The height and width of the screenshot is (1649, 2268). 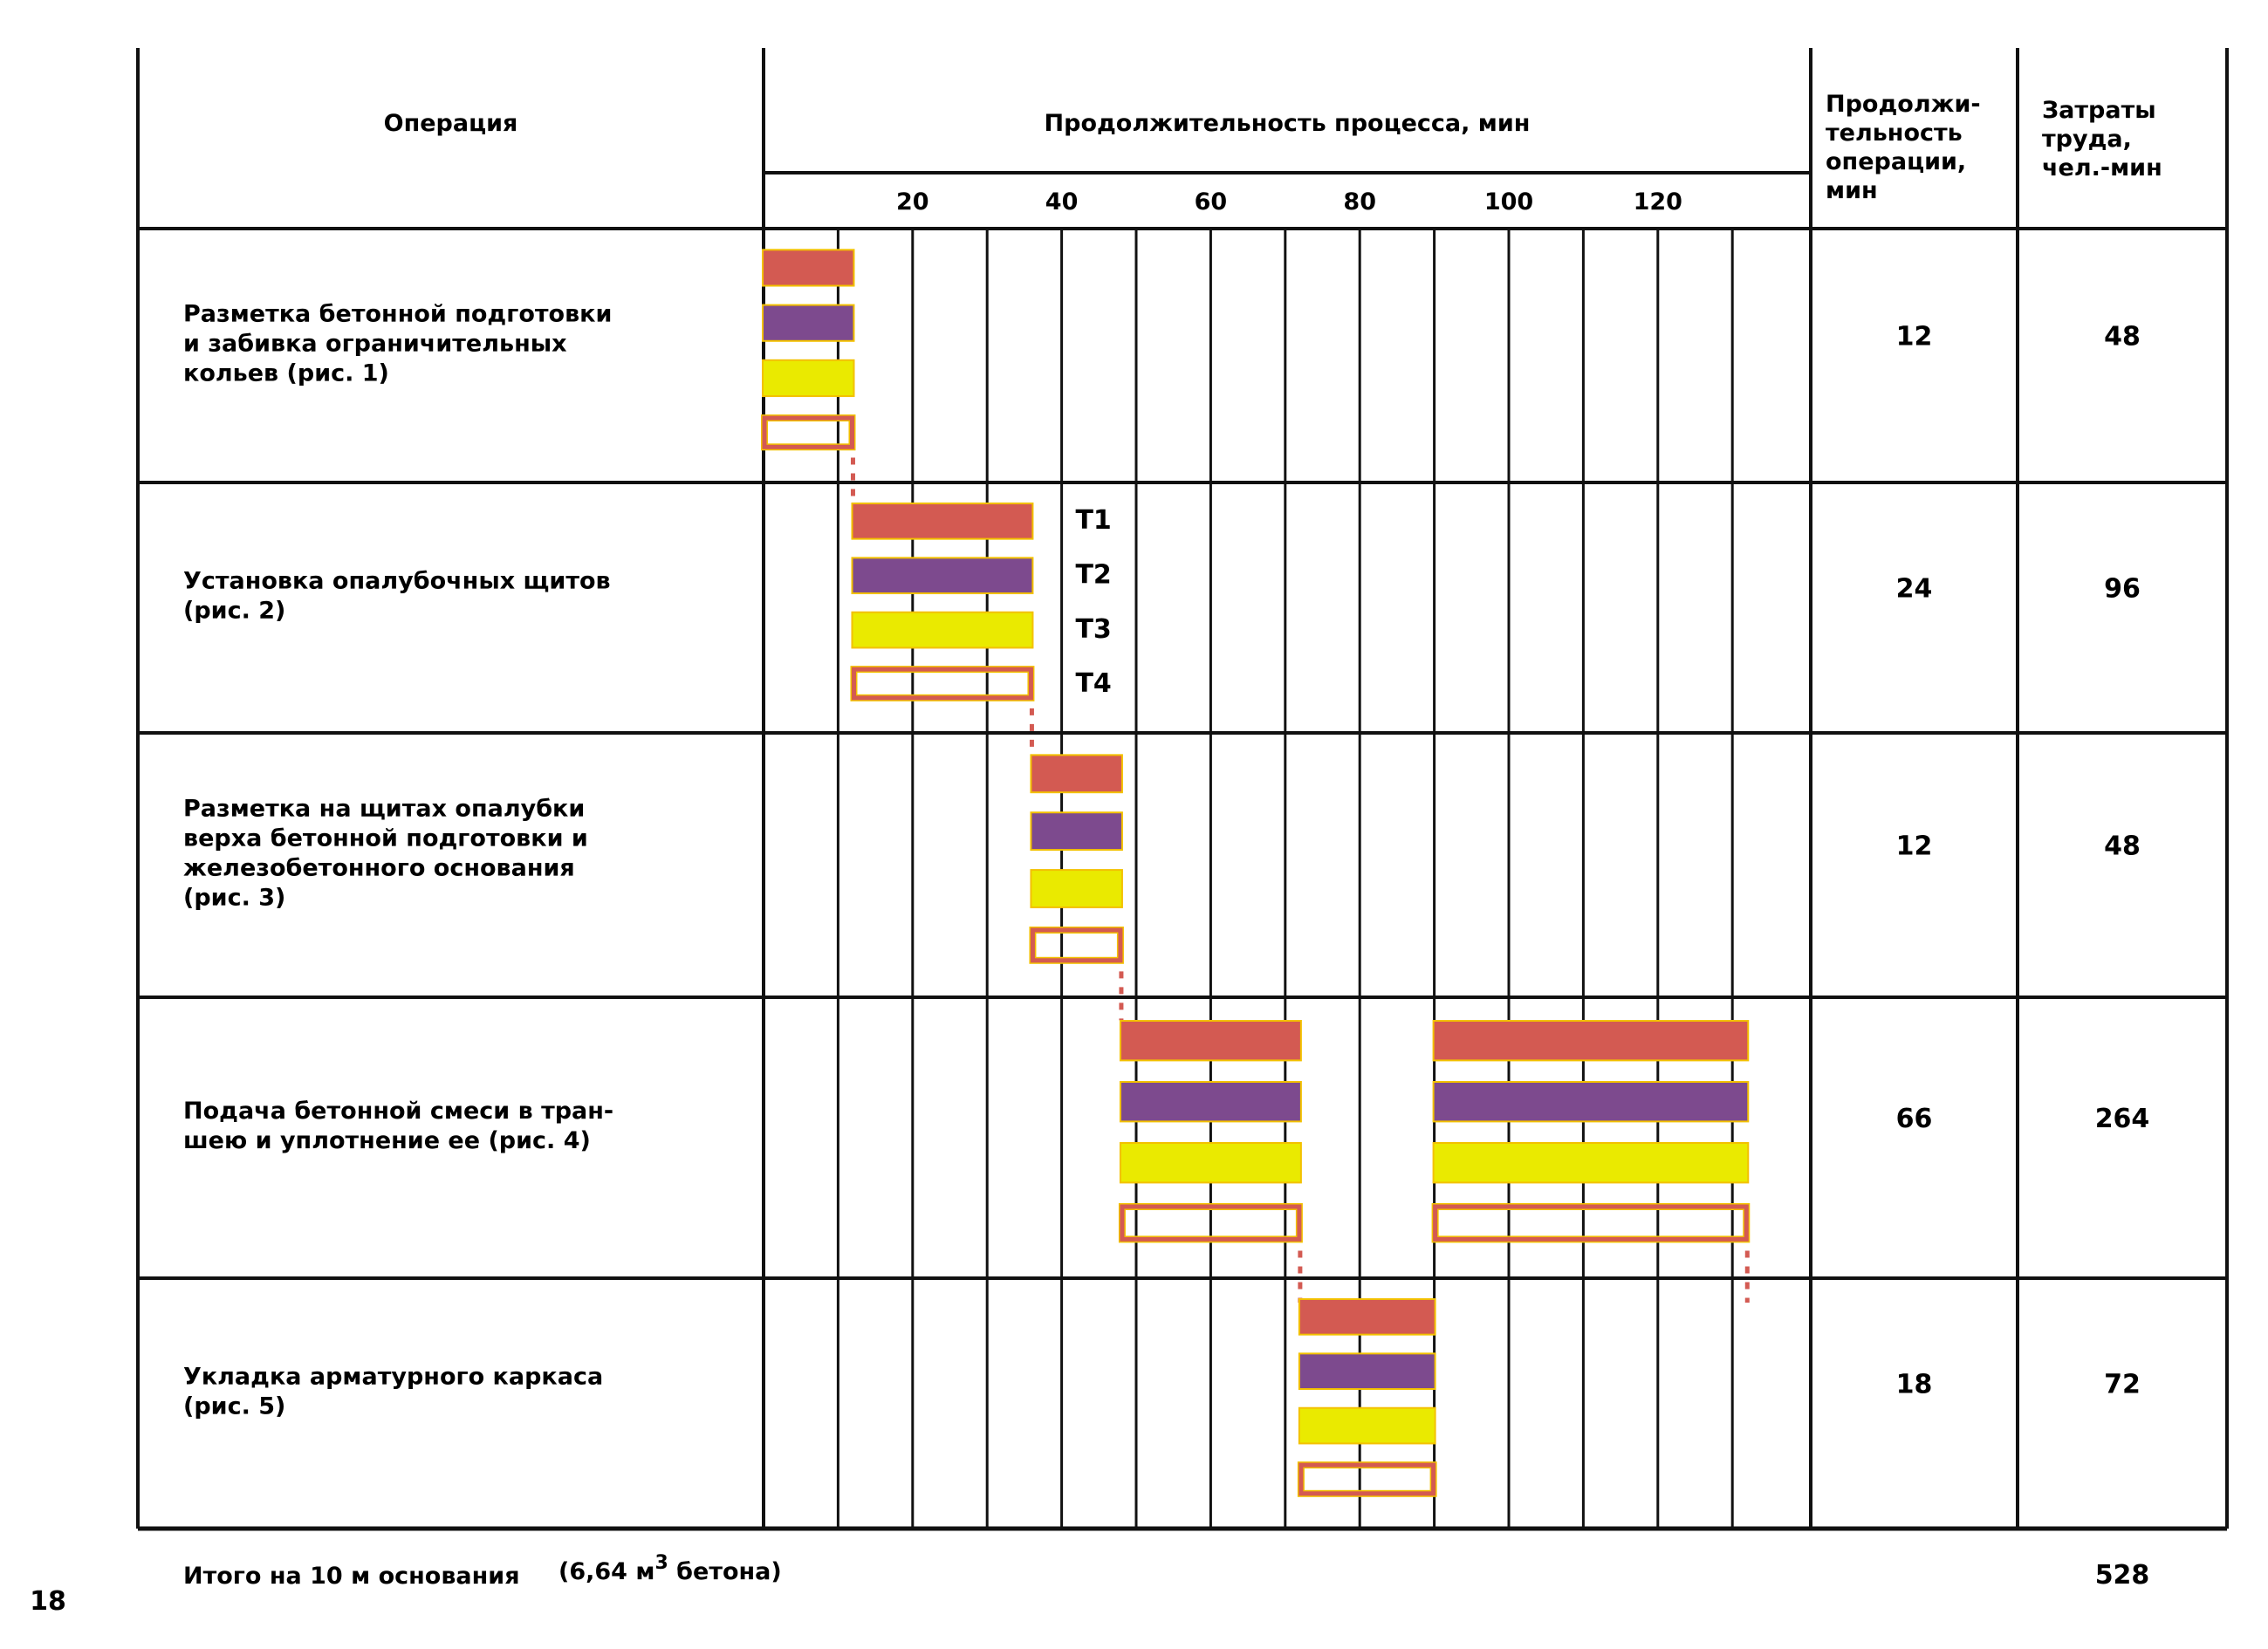 I want to click on operation-name: шею и уплотнение ее (рис. 4), so click(x=387, y=1140).